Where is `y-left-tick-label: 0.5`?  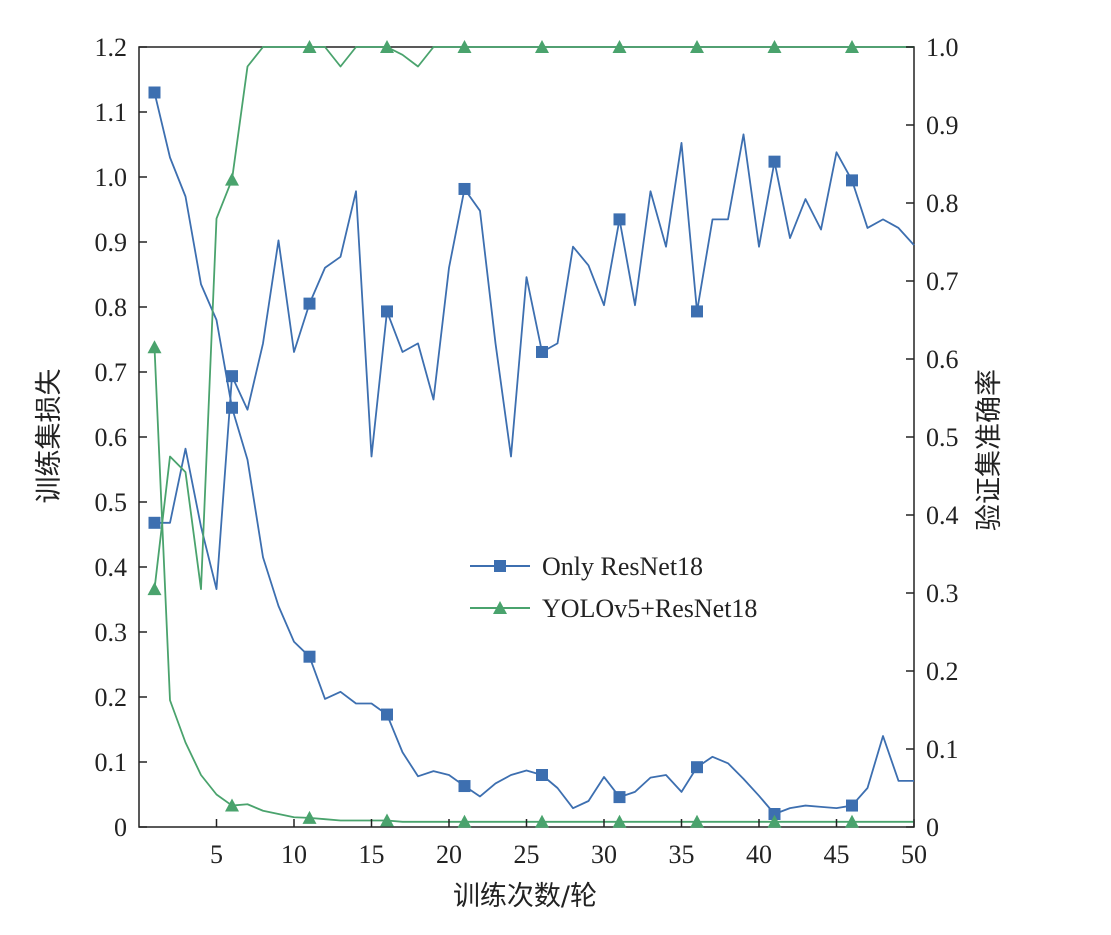
y-left-tick-label: 0.5 is located at coordinates (111, 502).